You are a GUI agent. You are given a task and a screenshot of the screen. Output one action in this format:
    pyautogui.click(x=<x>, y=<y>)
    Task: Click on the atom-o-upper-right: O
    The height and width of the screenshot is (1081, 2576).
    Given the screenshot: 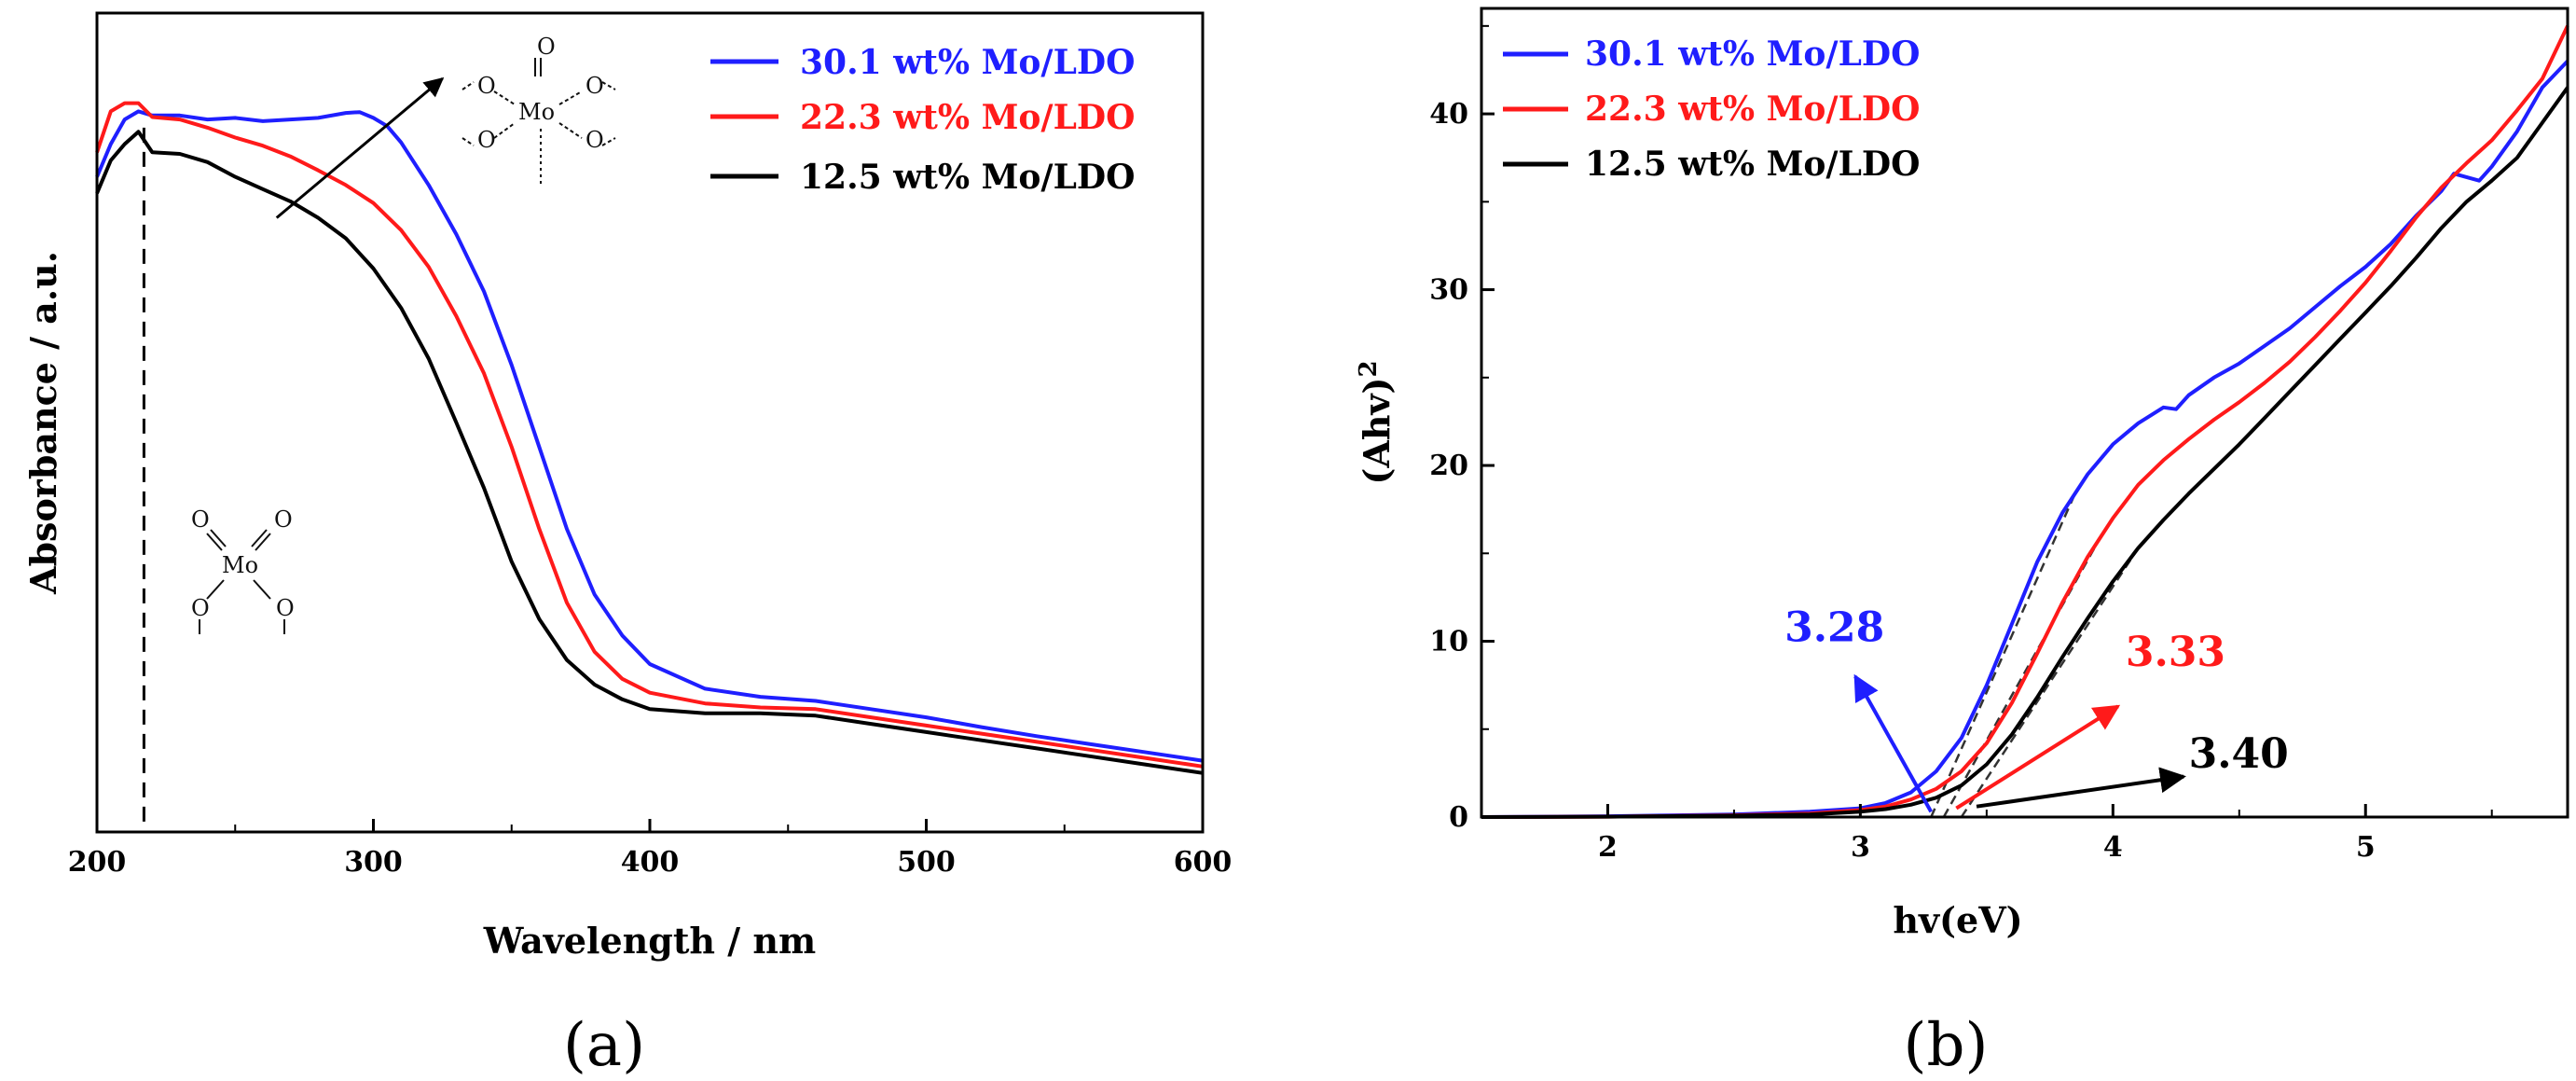 What is the action you would take?
    pyautogui.click(x=594, y=86)
    